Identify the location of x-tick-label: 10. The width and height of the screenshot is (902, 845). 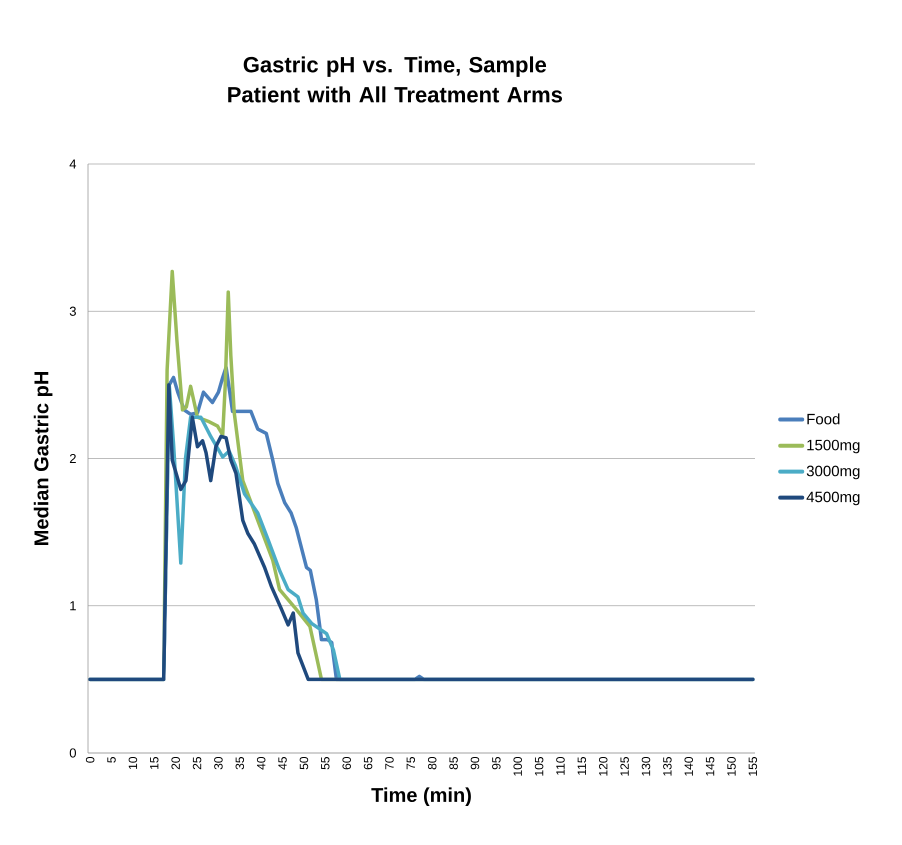
(133, 762).